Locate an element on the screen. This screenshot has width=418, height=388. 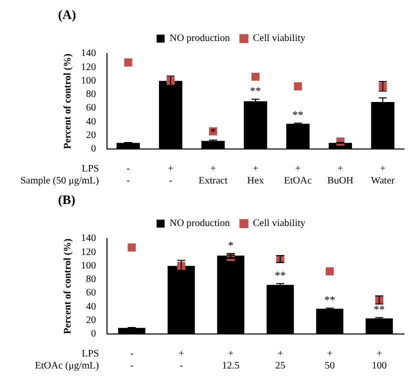
x-tick-label: + 100 is located at coordinates (379, 360).